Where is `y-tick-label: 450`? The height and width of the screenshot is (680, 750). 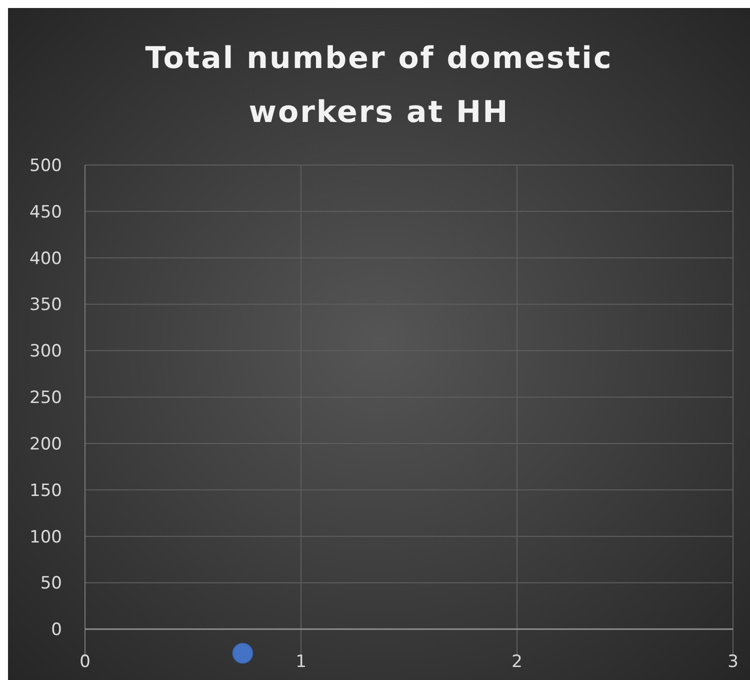 y-tick-label: 450 is located at coordinates (46, 212).